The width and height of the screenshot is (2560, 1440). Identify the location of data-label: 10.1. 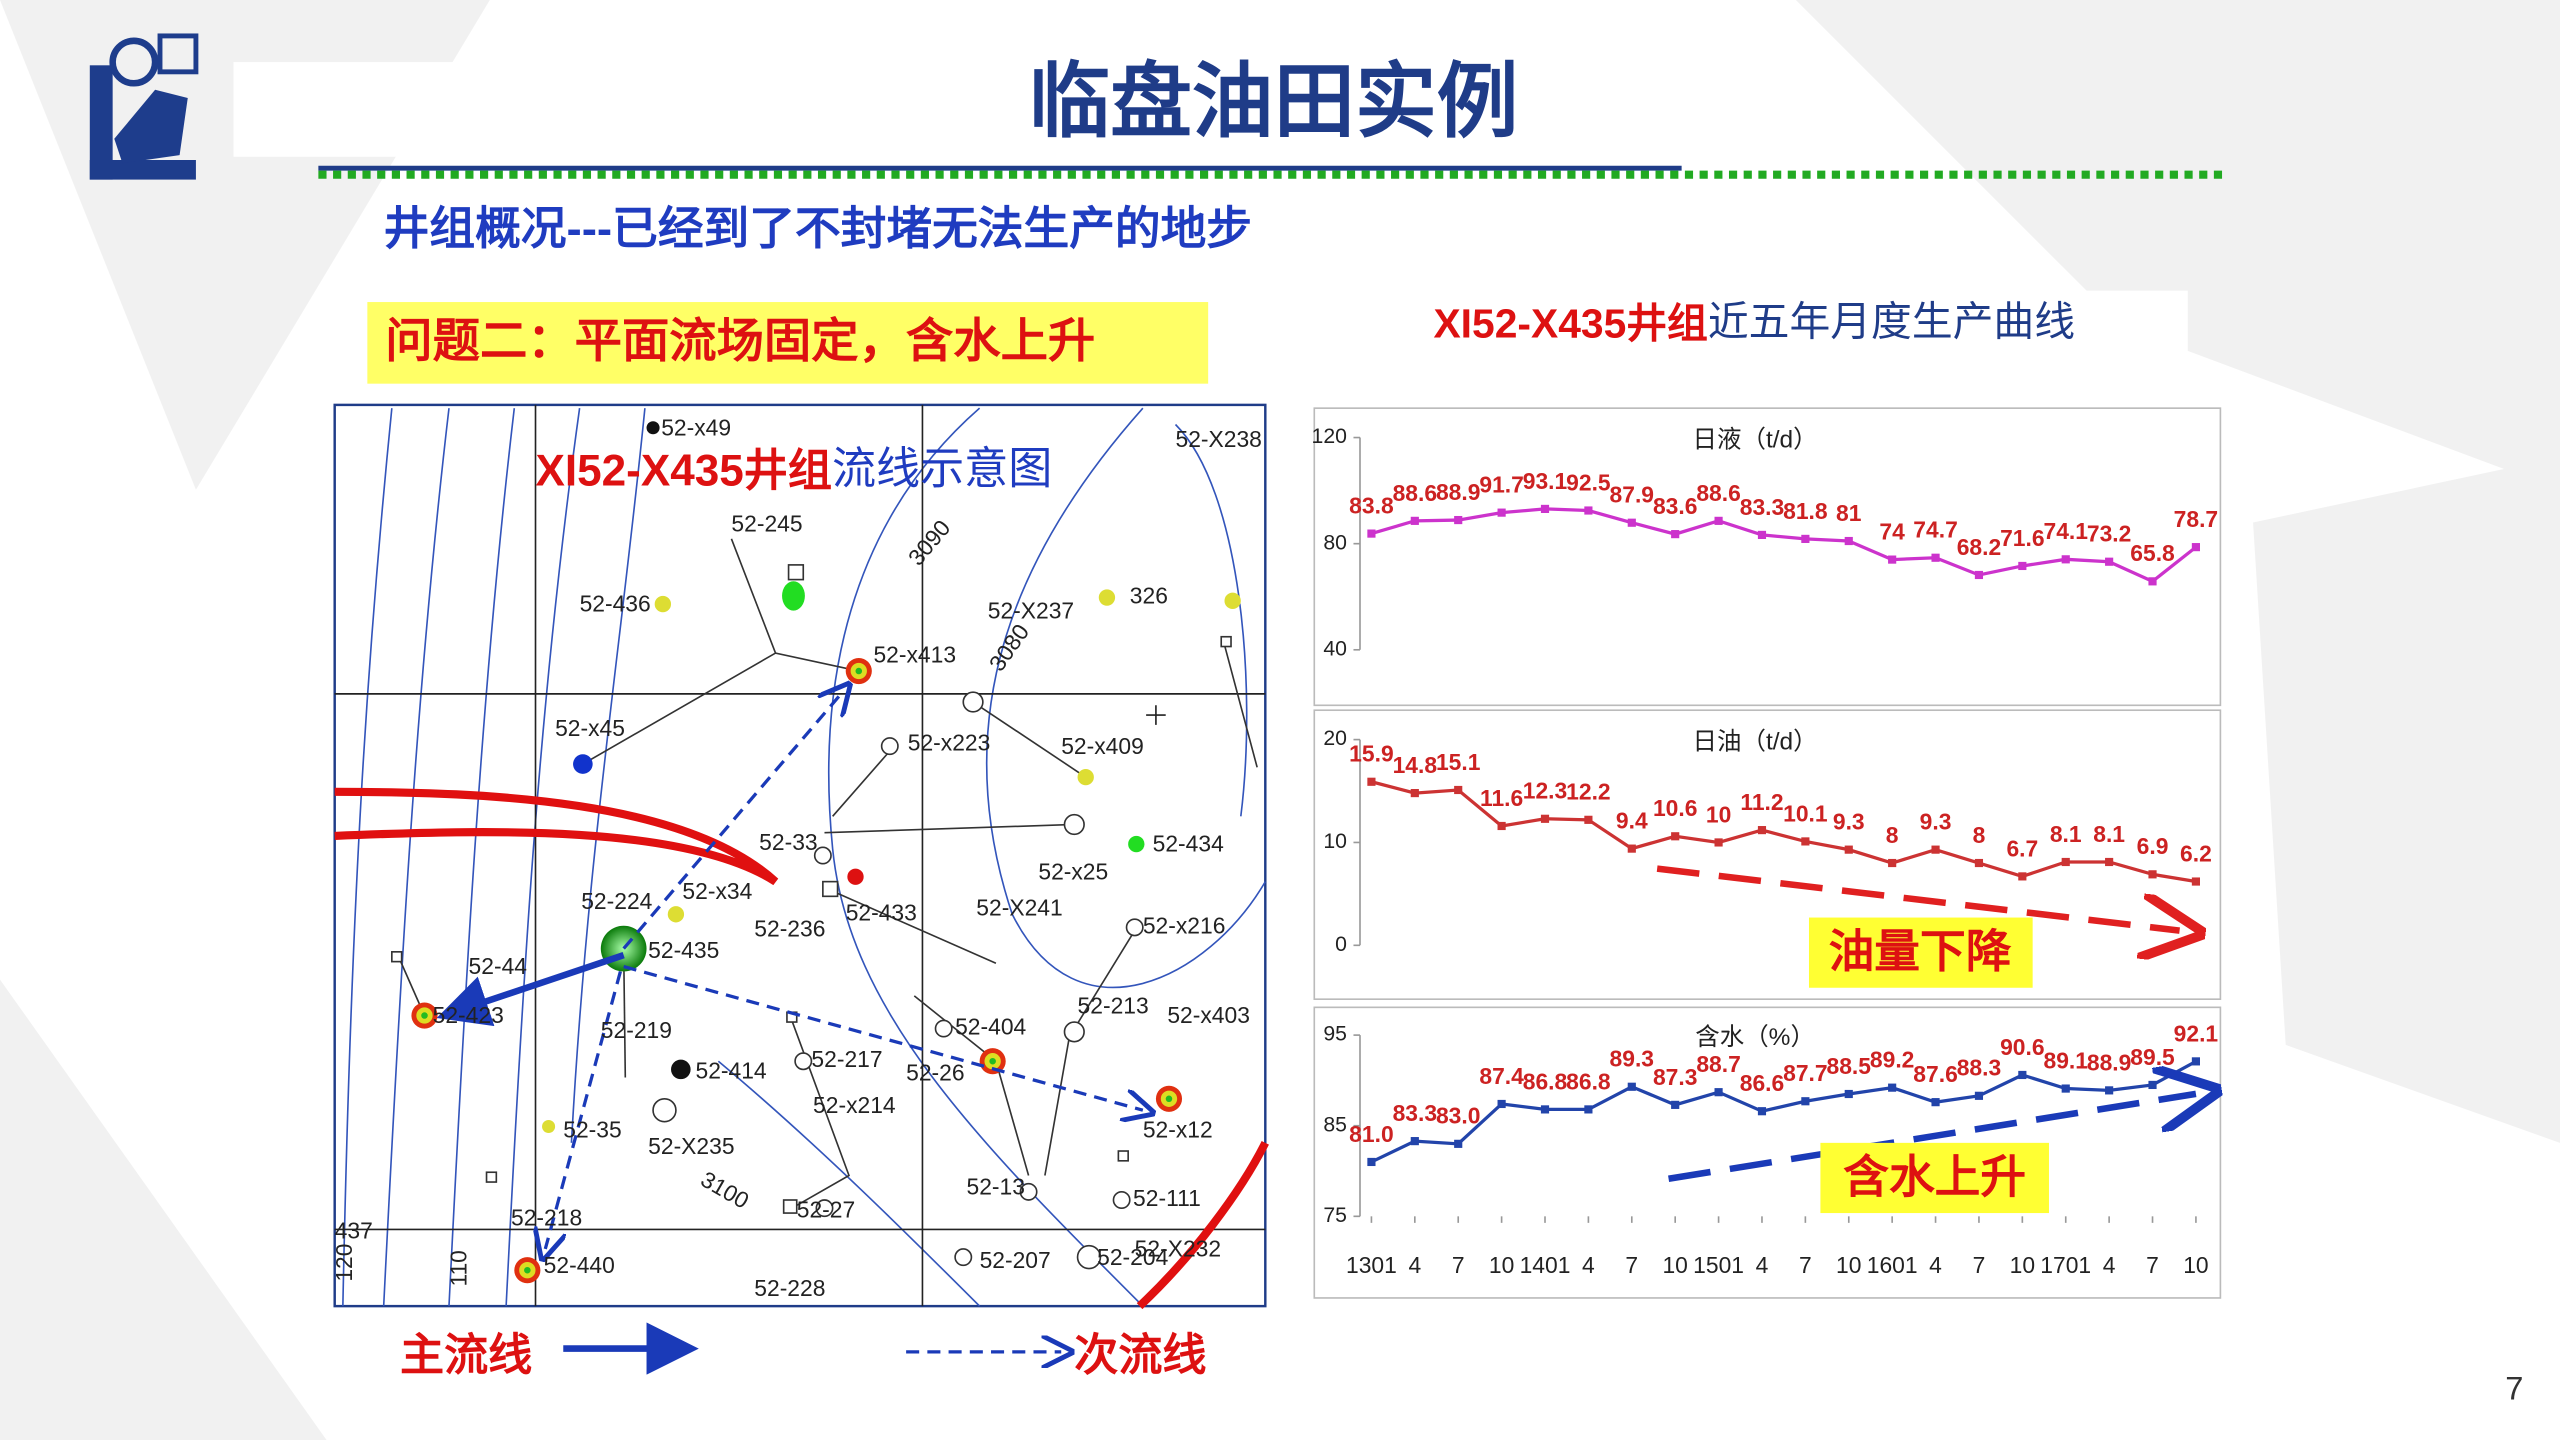
(1805, 813).